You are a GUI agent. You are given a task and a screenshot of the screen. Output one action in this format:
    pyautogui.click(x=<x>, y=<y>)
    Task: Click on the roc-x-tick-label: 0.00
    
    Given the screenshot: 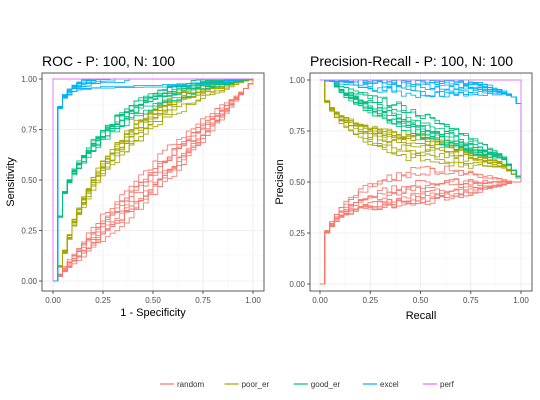 What is the action you would take?
    pyautogui.click(x=53, y=300)
    